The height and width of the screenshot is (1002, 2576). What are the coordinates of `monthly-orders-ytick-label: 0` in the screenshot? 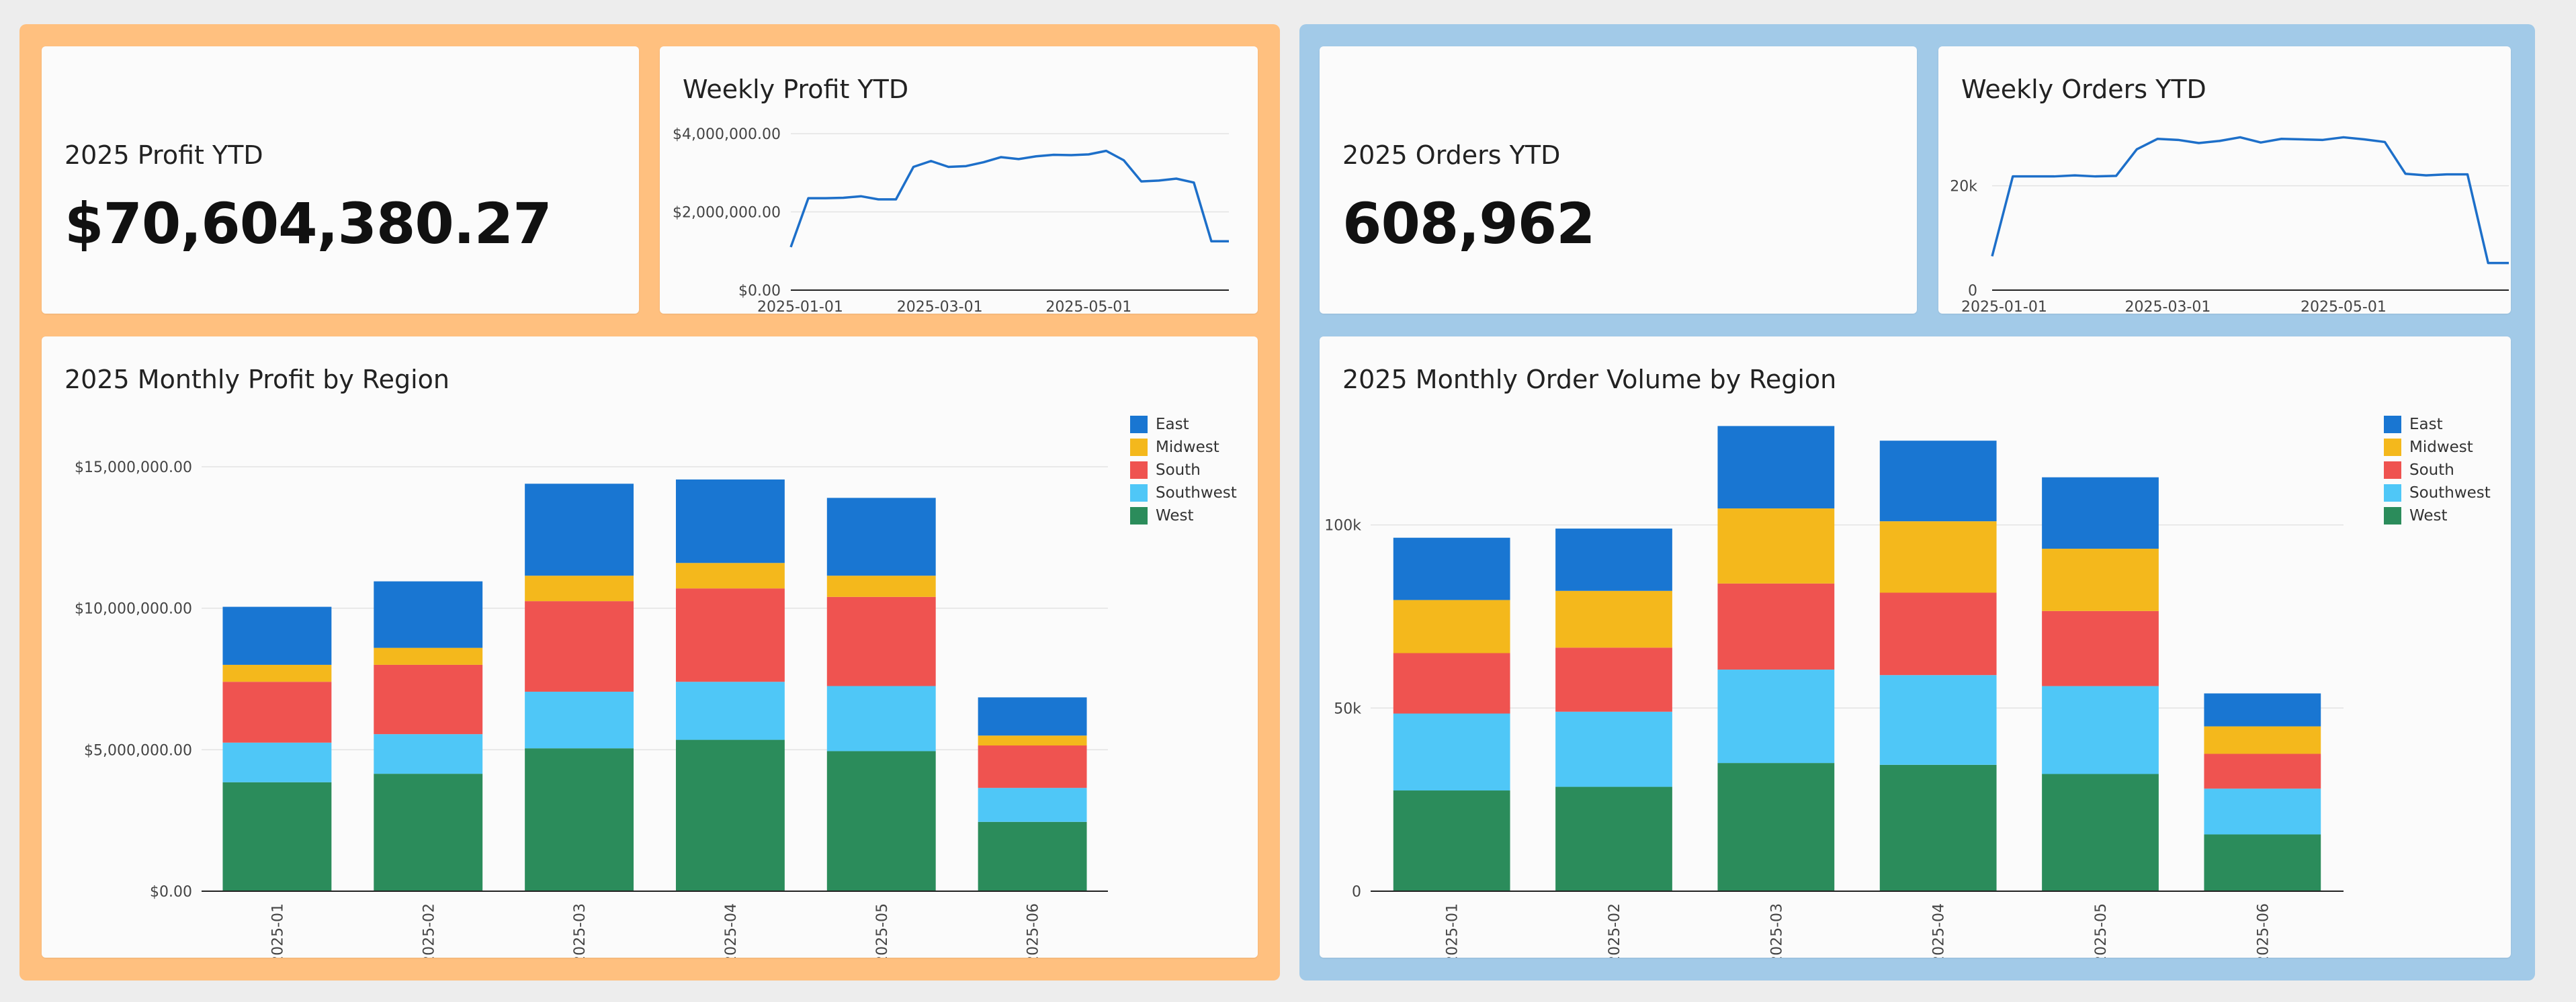 It's located at (1356, 893).